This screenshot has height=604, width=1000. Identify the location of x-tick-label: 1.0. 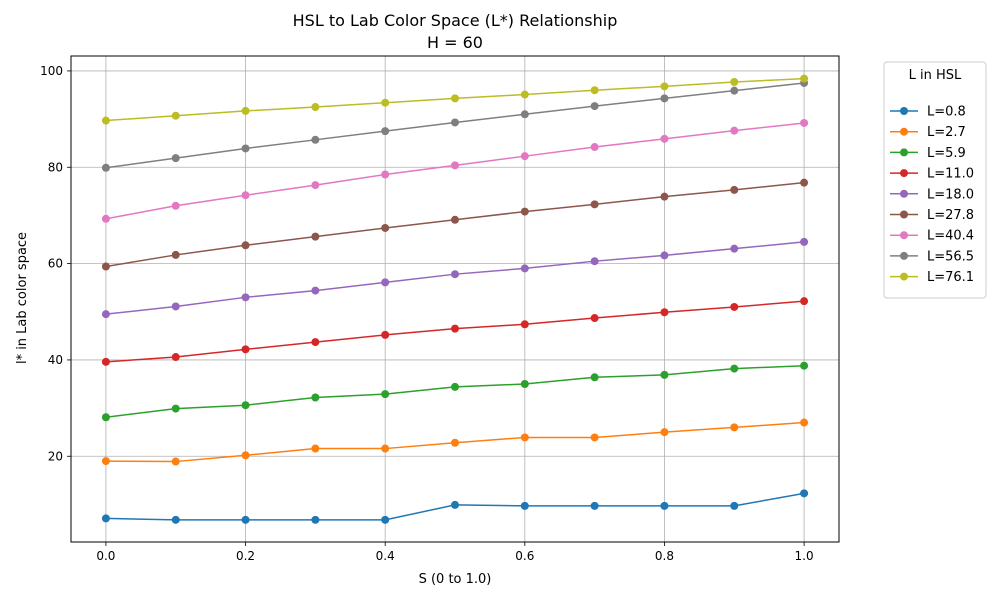
(804, 556).